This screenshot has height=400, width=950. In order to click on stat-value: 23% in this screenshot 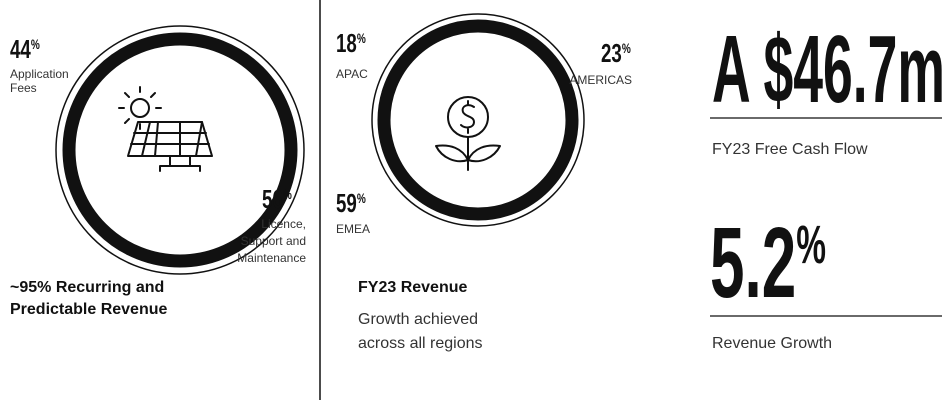, I will do `click(616, 53)`.